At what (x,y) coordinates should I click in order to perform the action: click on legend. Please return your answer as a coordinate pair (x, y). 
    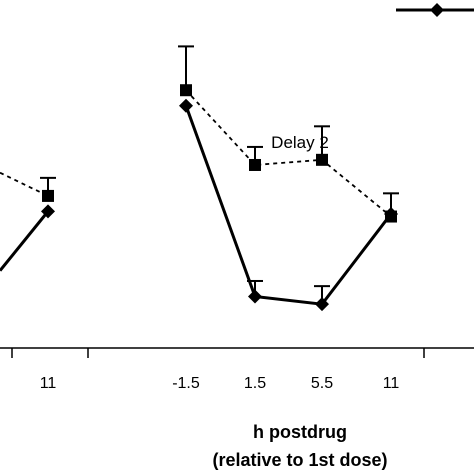
    Looking at the image, I should click on (435, 10).